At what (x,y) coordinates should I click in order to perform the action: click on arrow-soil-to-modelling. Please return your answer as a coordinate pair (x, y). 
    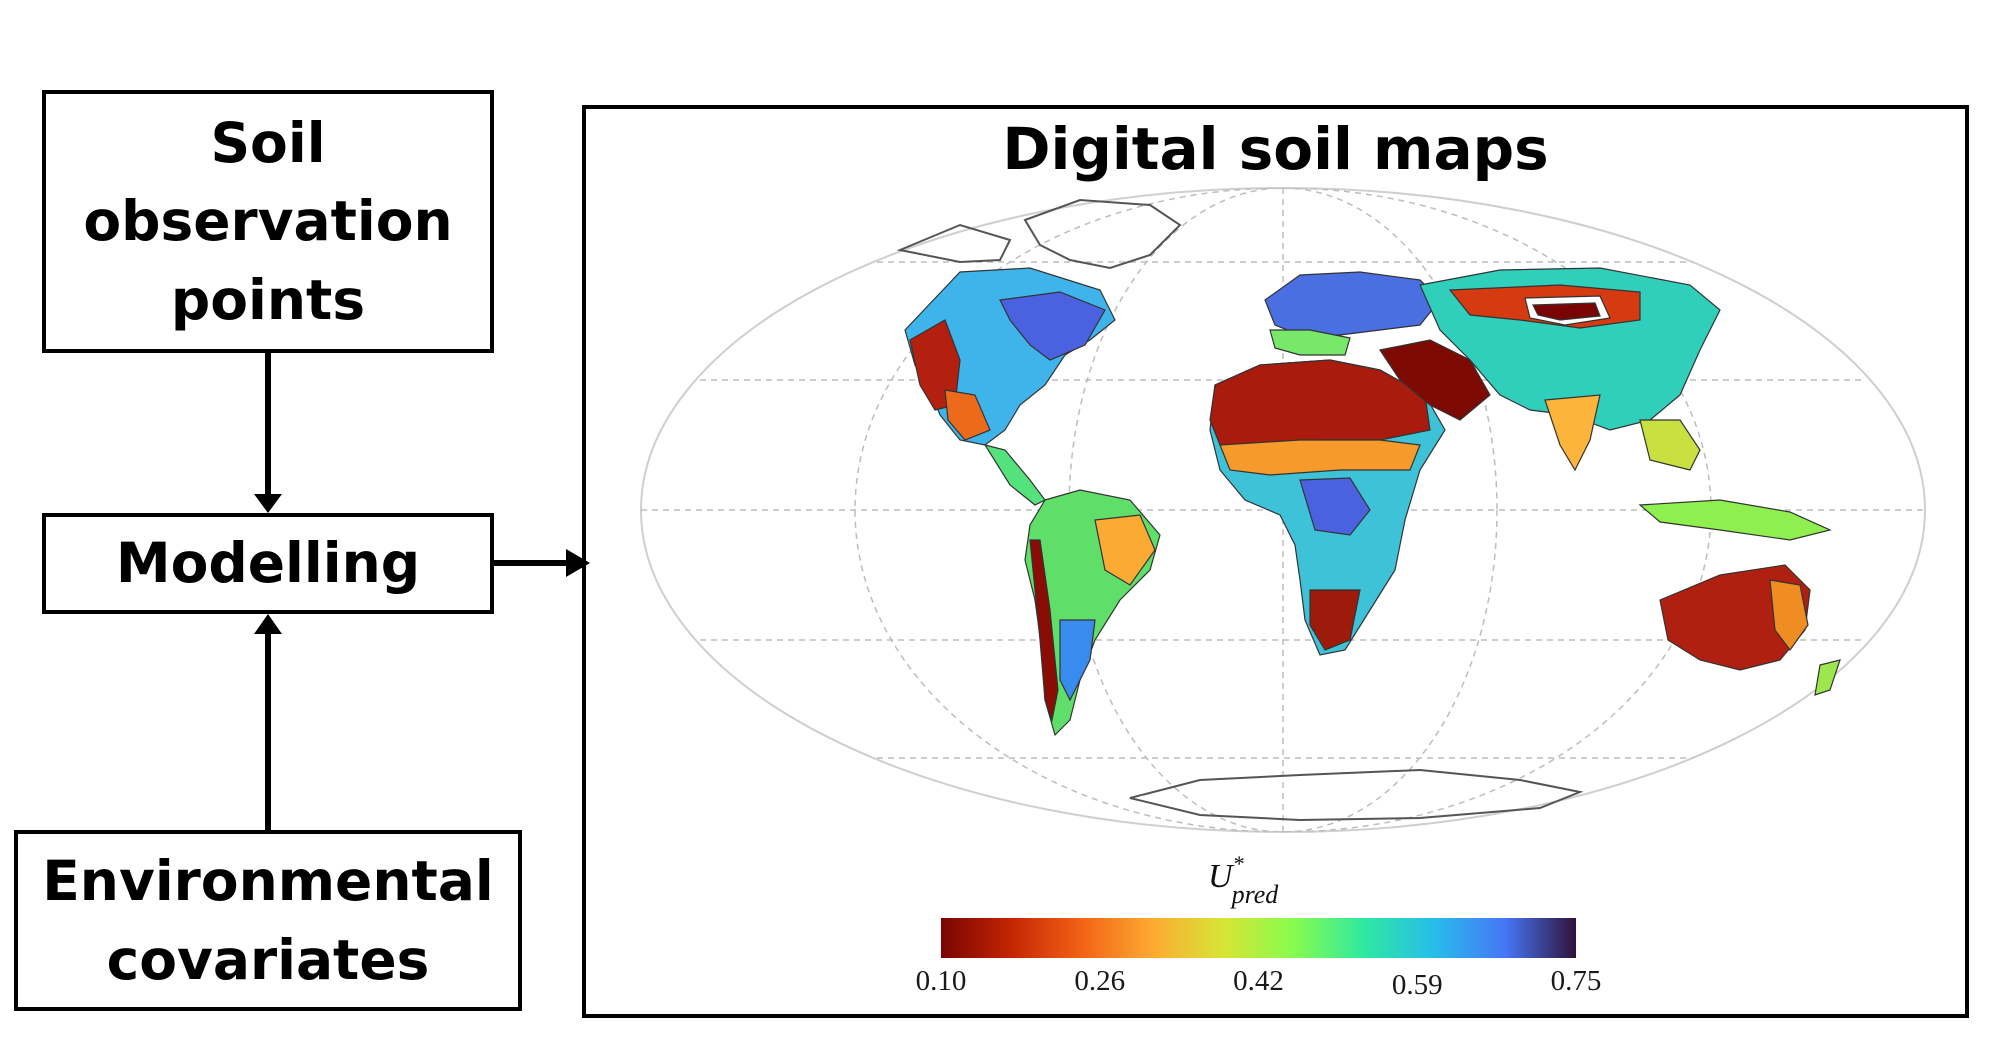
    Looking at the image, I should click on (268, 433).